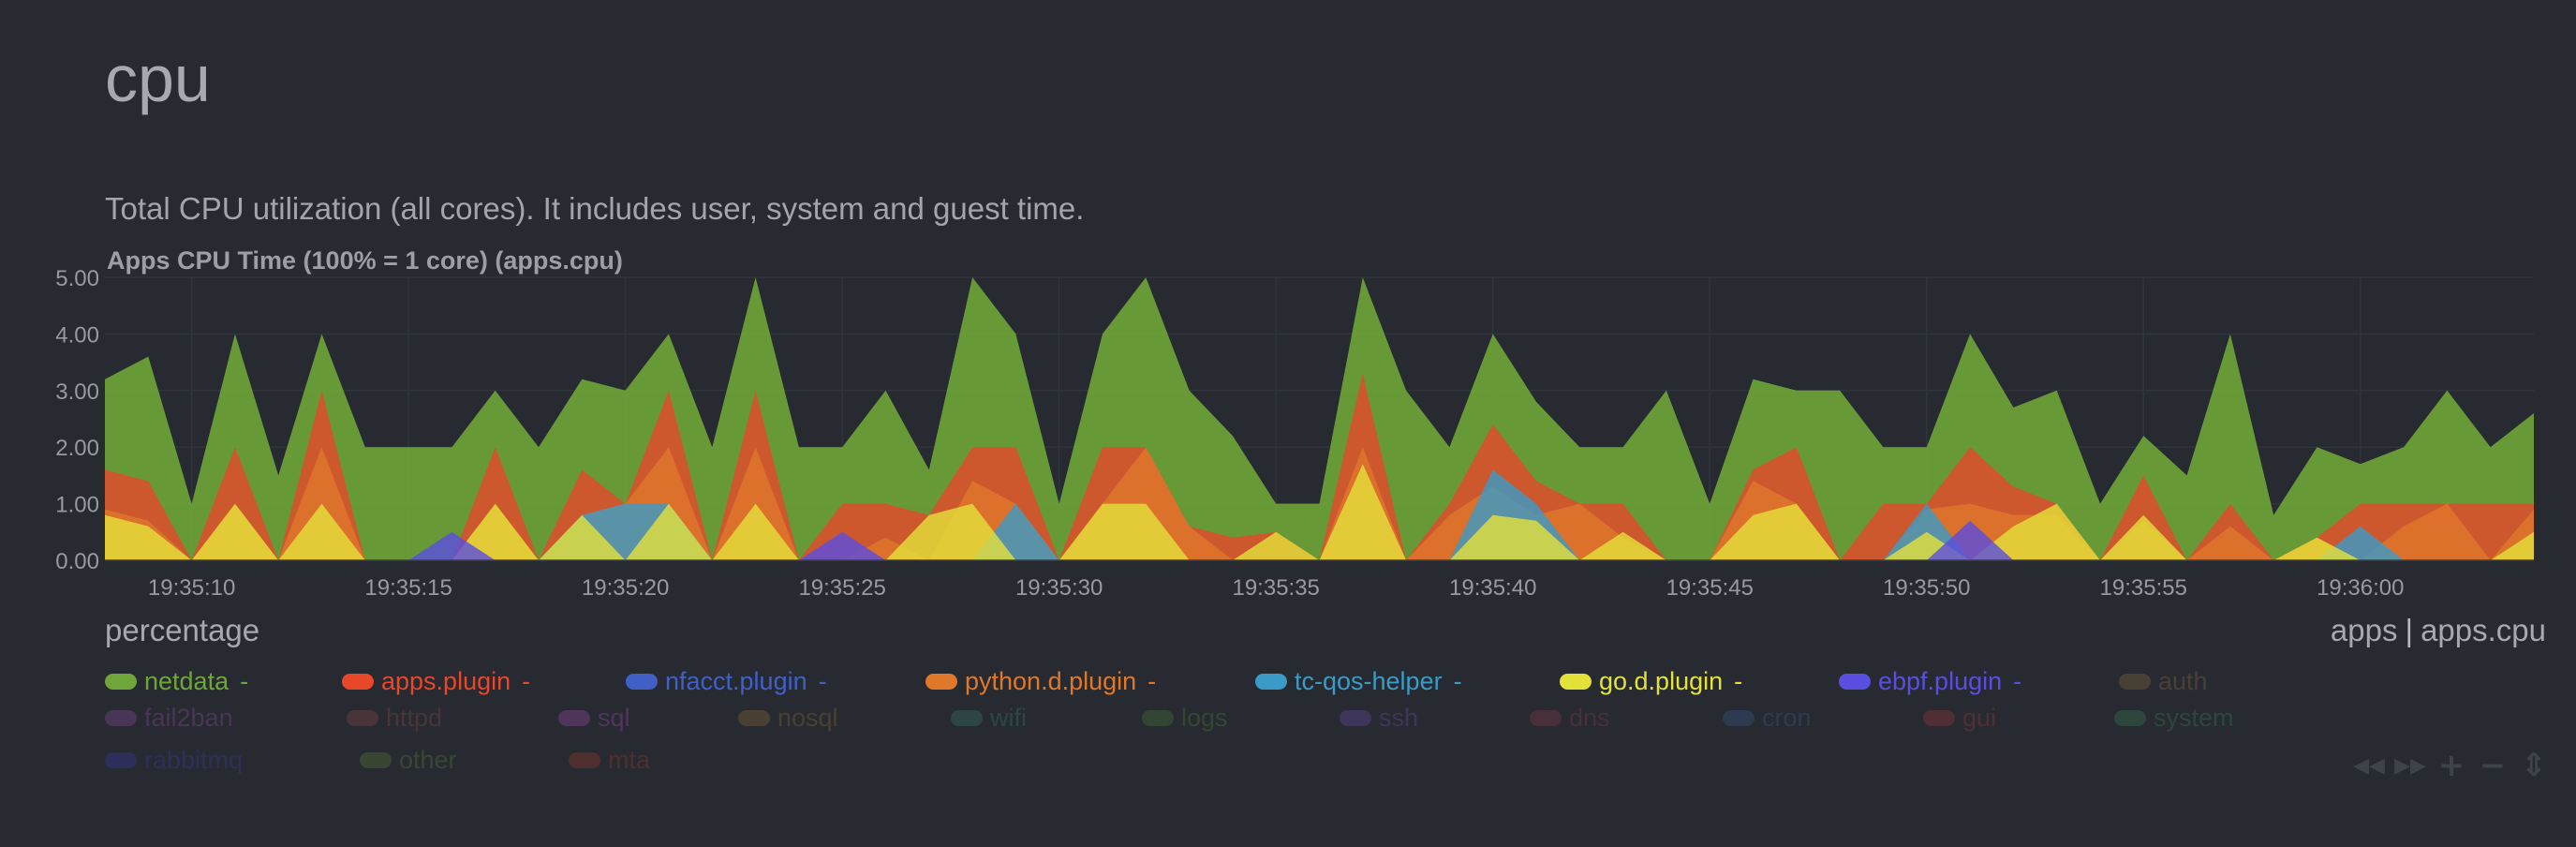 The height and width of the screenshot is (847, 2576). I want to click on legend-label: nfacct.plugin, so click(736, 681).